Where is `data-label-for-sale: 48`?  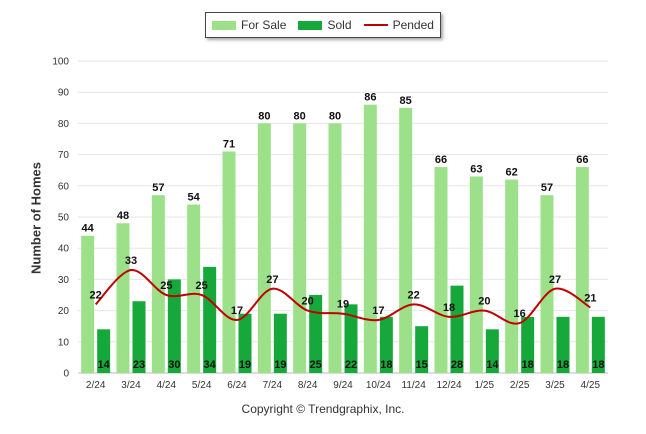
data-label-for-sale: 48 is located at coordinates (123, 216).